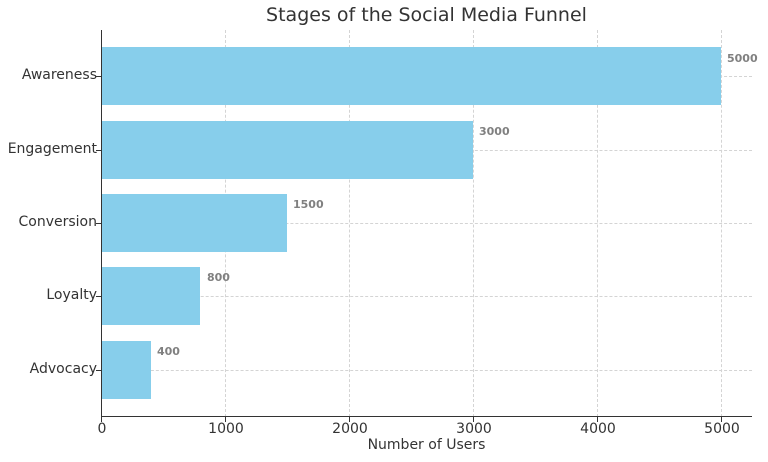  Describe the element at coordinates (426, 370) in the screenshot. I see `gridline-y-advocacy` at that location.